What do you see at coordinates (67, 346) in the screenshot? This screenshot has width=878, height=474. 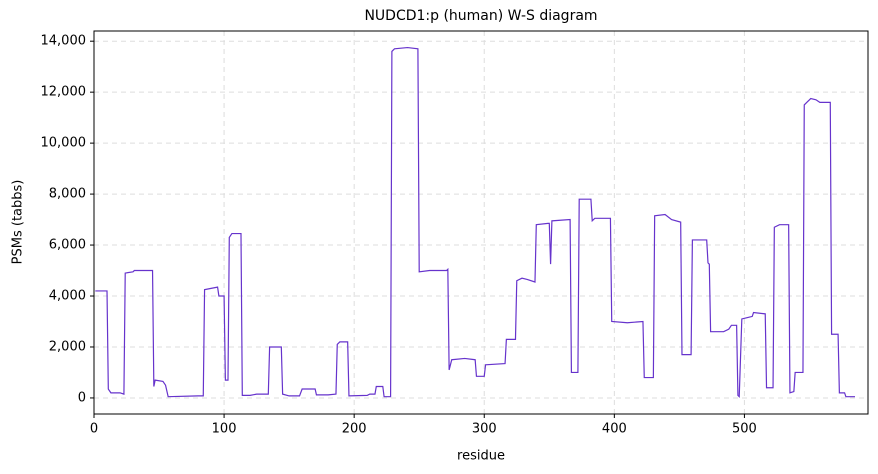 I see `y-tick-label: 2,000` at bounding box center [67, 346].